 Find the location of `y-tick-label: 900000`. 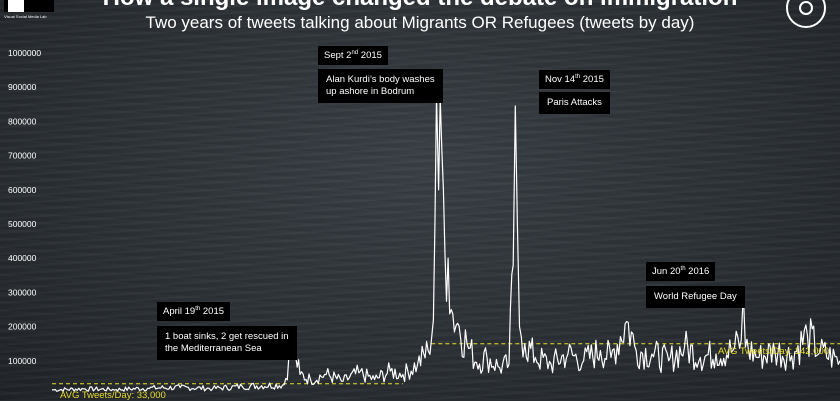

y-tick-label: 900000 is located at coordinates (22, 87).